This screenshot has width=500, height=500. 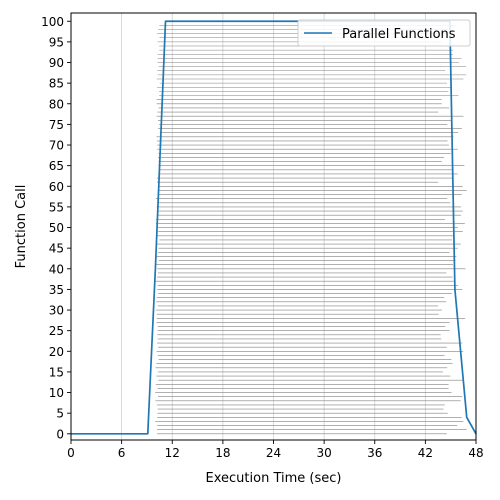 What do you see at coordinates (274, 478) in the screenshot?
I see `x-axis-label: Execution Time (sec)` at bounding box center [274, 478].